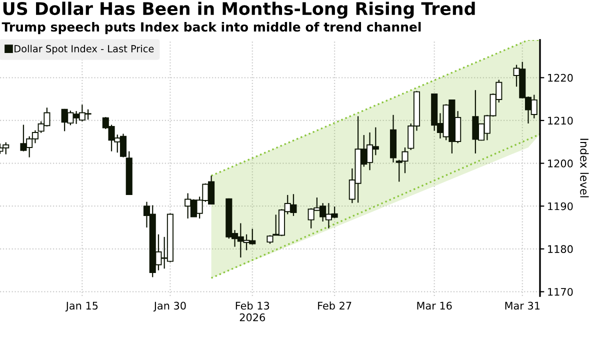 Image resolution: width=600 pixels, height=338 pixels. What do you see at coordinates (560, 206) in the screenshot?
I see `y-tick-label: 1190` at bounding box center [560, 206].